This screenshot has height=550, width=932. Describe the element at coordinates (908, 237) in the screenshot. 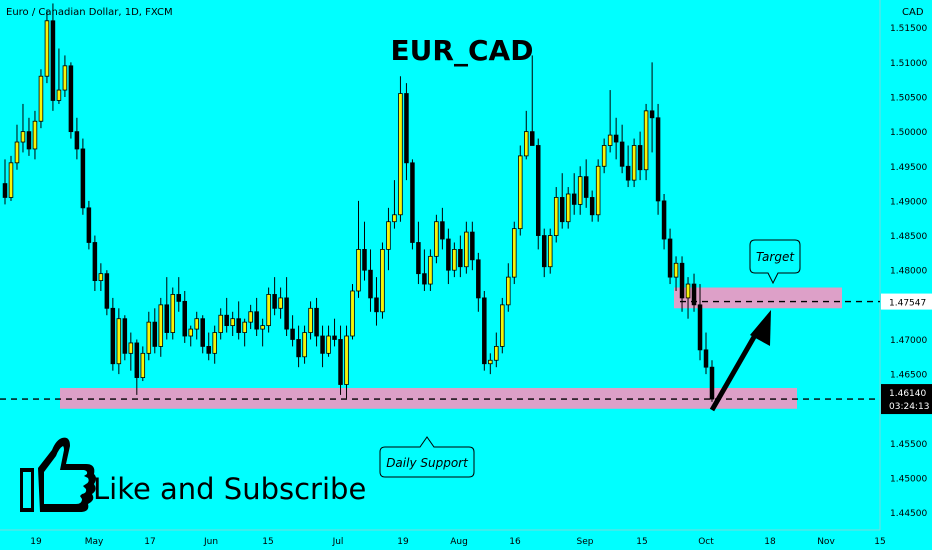

I see `y-tick-label: 1.48500` at that location.